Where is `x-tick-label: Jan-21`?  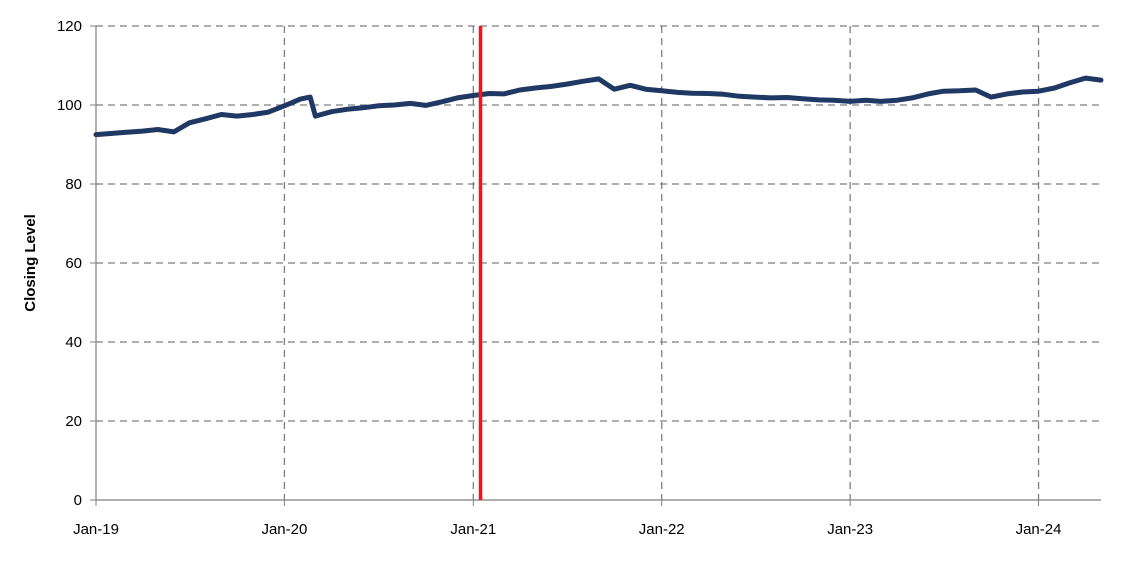
x-tick-label: Jan-21 is located at coordinates (473, 529).